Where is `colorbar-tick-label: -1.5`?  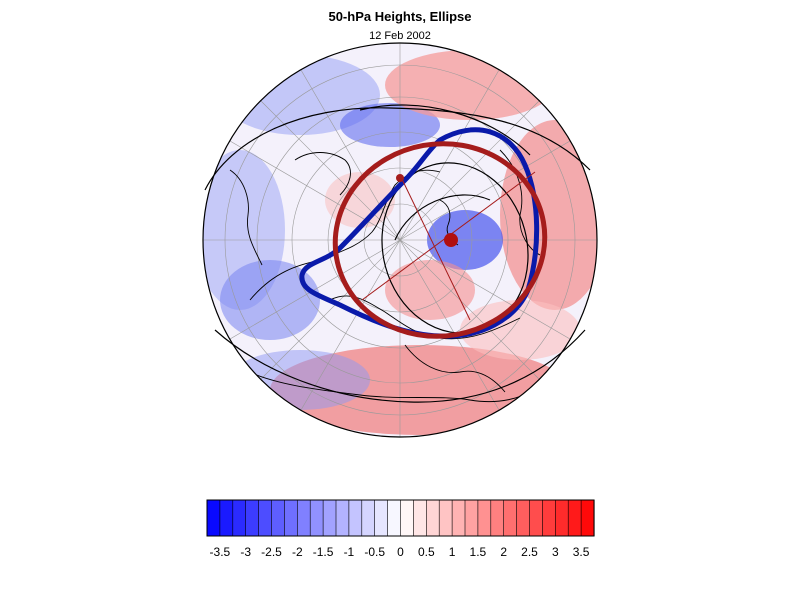
colorbar-tick-label: -1.5 is located at coordinates (323, 552).